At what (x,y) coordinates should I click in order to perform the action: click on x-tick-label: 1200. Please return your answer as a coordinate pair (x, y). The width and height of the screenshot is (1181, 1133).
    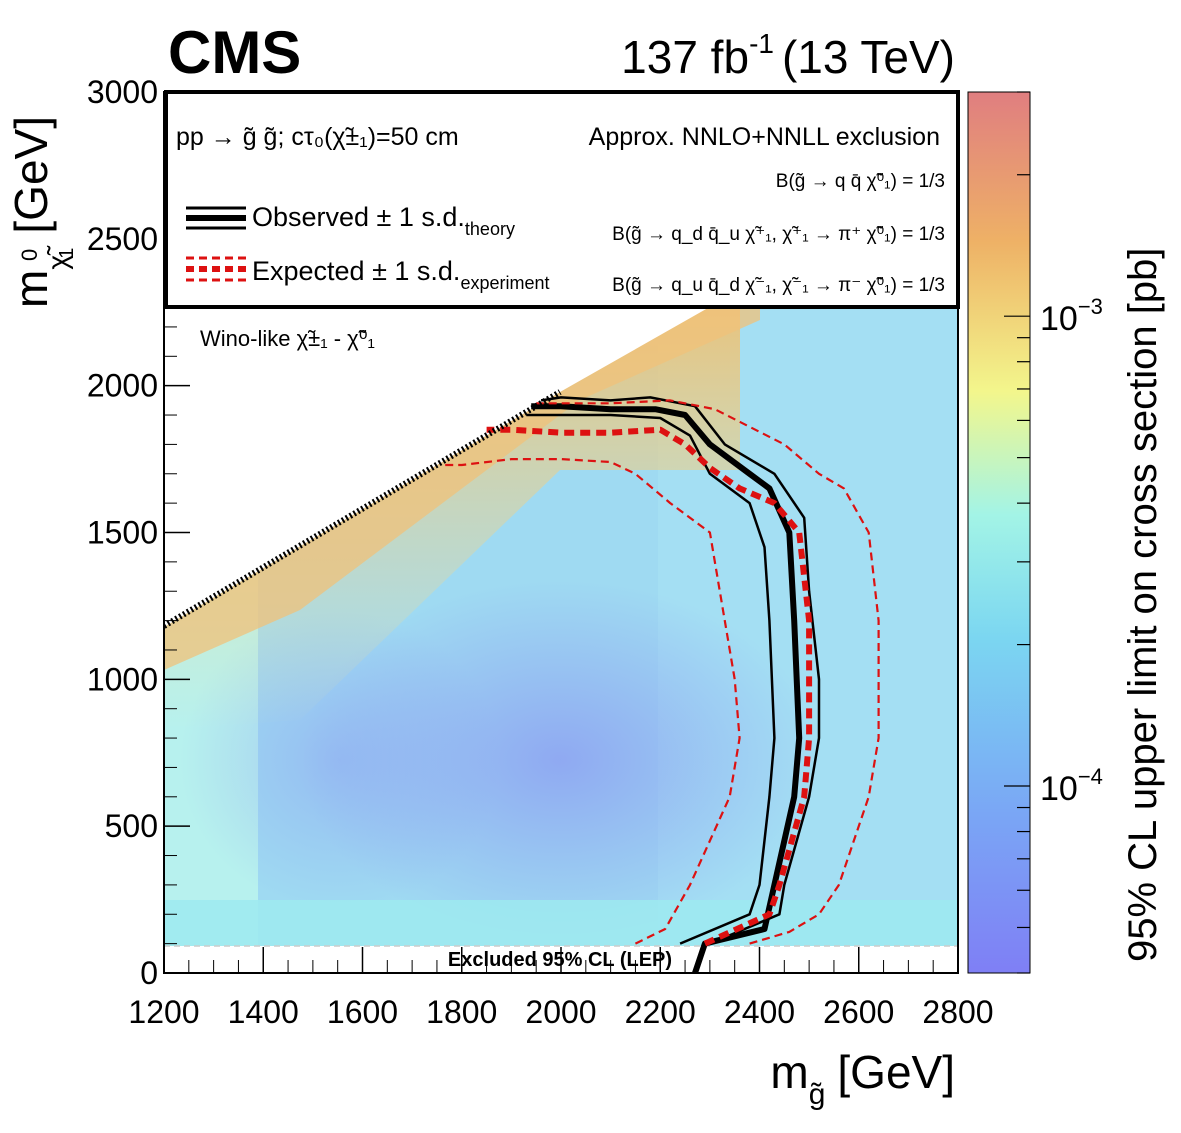
    Looking at the image, I should click on (163, 1012).